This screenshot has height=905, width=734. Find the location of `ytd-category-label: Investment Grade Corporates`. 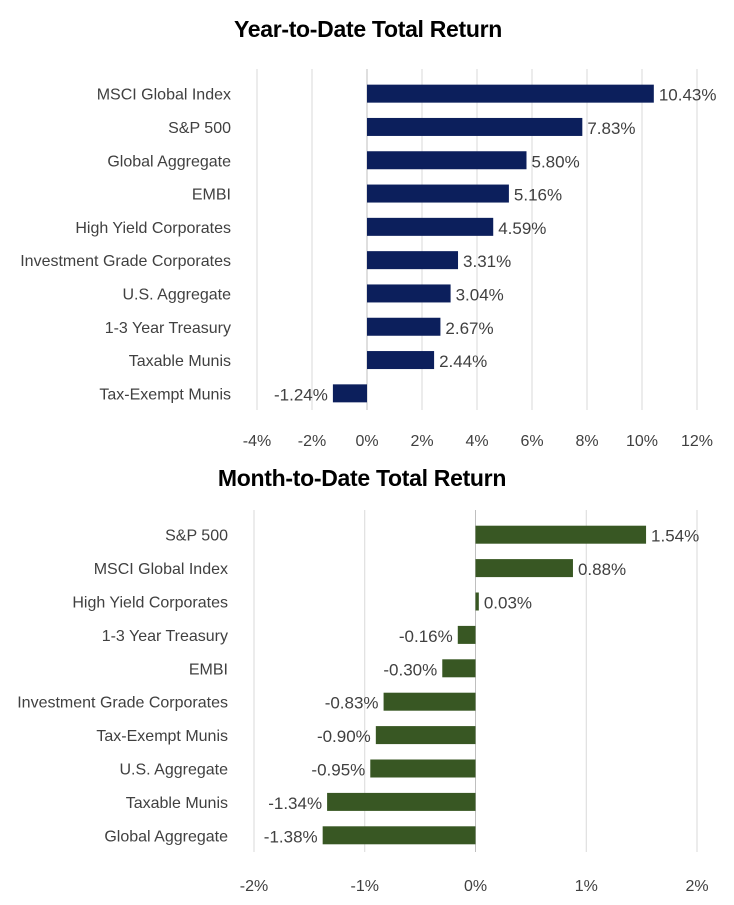

ytd-category-label: Investment Grade Corporates is located at coordinates (125, 261).